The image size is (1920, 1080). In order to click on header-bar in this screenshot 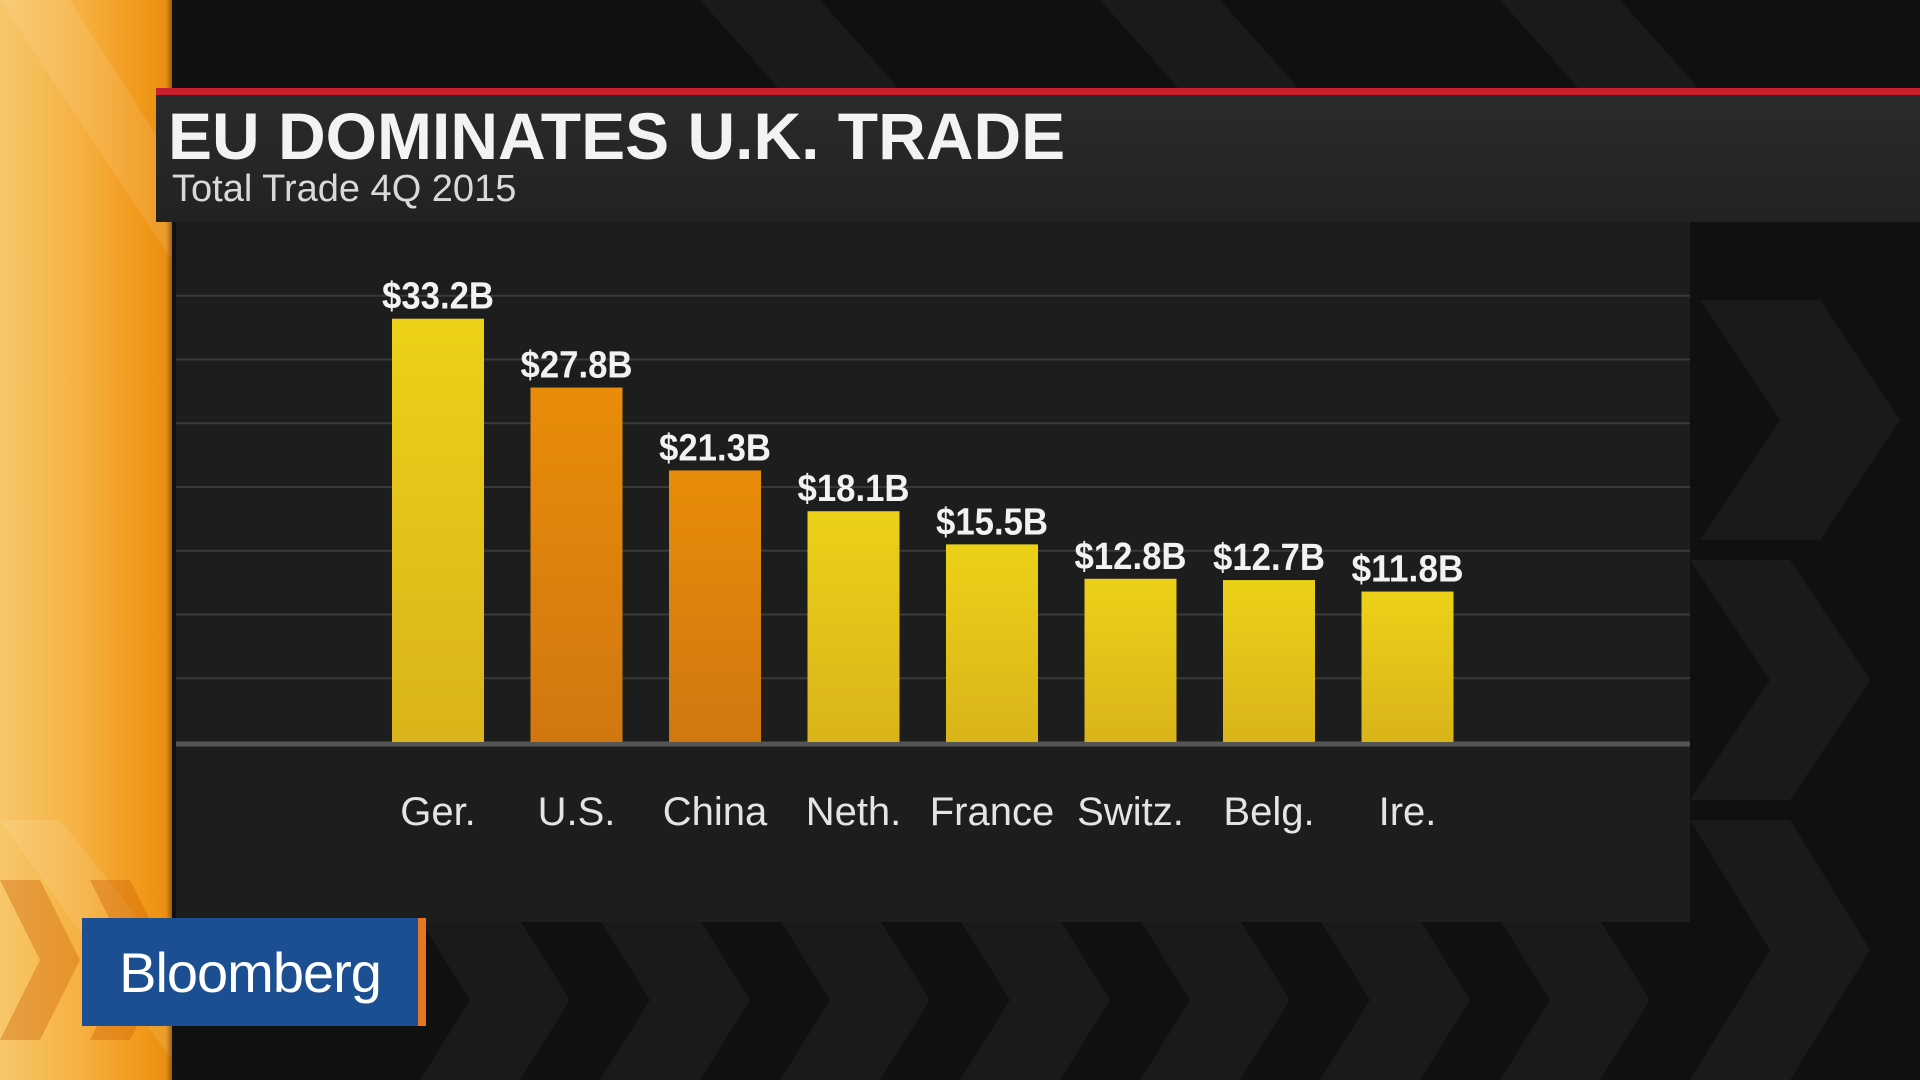, I will do `click(1038, 155)`.